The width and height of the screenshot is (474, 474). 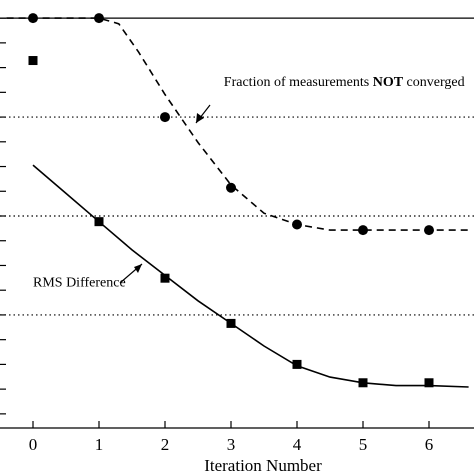 I want to click on annotation-fraction: Fraction of measurements NOT converged, so click(x=344, y=82).